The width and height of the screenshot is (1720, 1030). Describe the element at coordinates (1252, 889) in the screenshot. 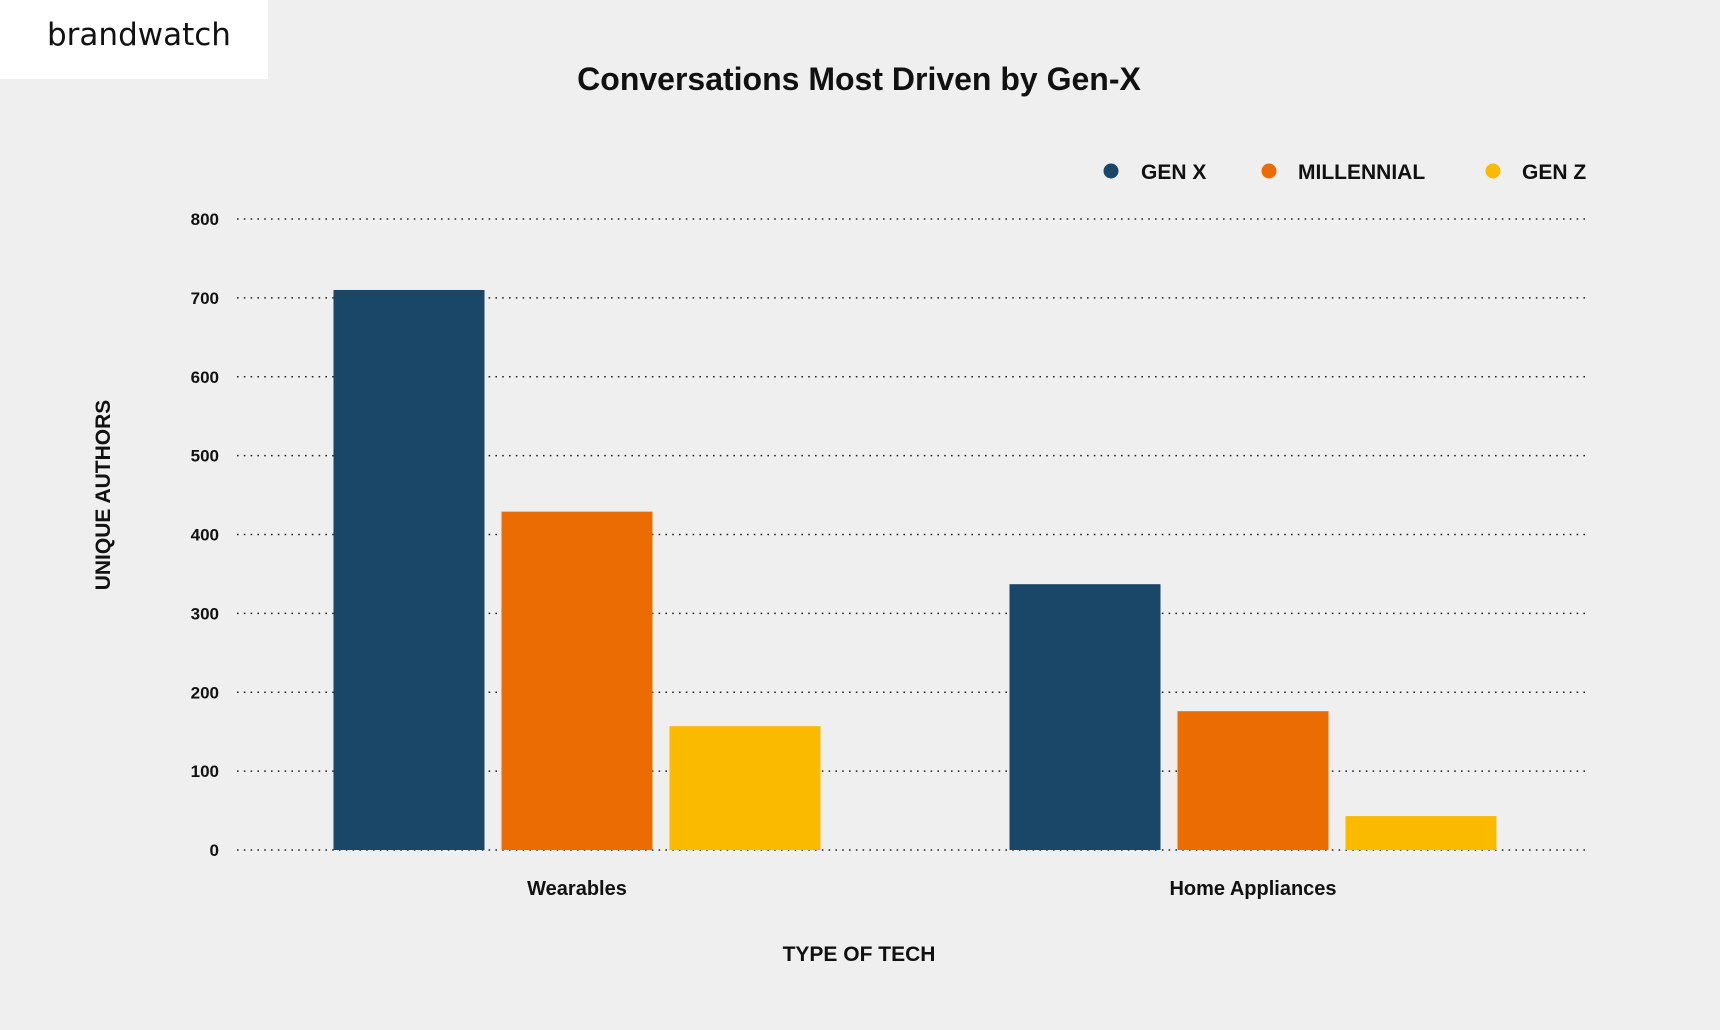

I see `x-tick-label: Home Appliances` at that location.